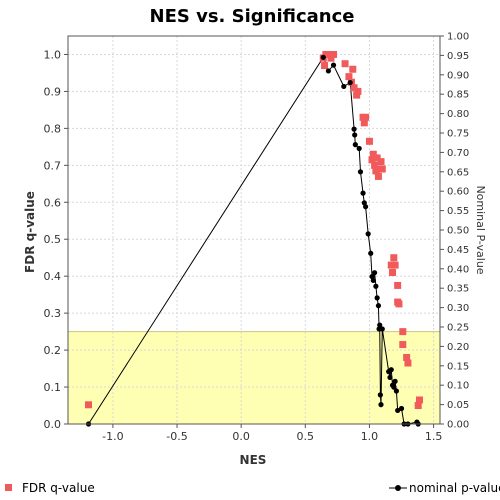 The image size is (500, 500). Describe the element at coordinates (53, 276) in the screenshot. I see `y-tick-label: 0.4` at that location.